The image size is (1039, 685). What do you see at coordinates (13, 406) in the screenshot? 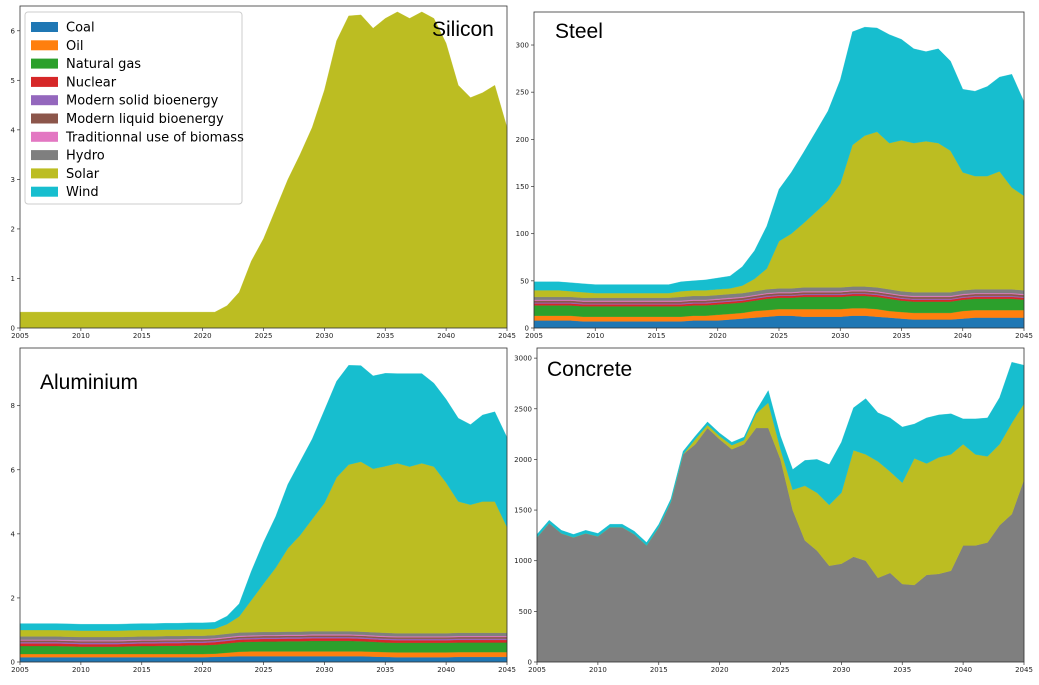
I see `y-tick-label: 8` at bounding box center [13, 406].